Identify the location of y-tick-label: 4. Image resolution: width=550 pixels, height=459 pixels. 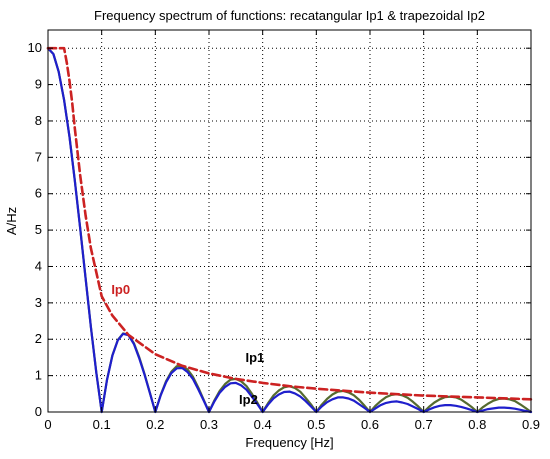
(38, 265).